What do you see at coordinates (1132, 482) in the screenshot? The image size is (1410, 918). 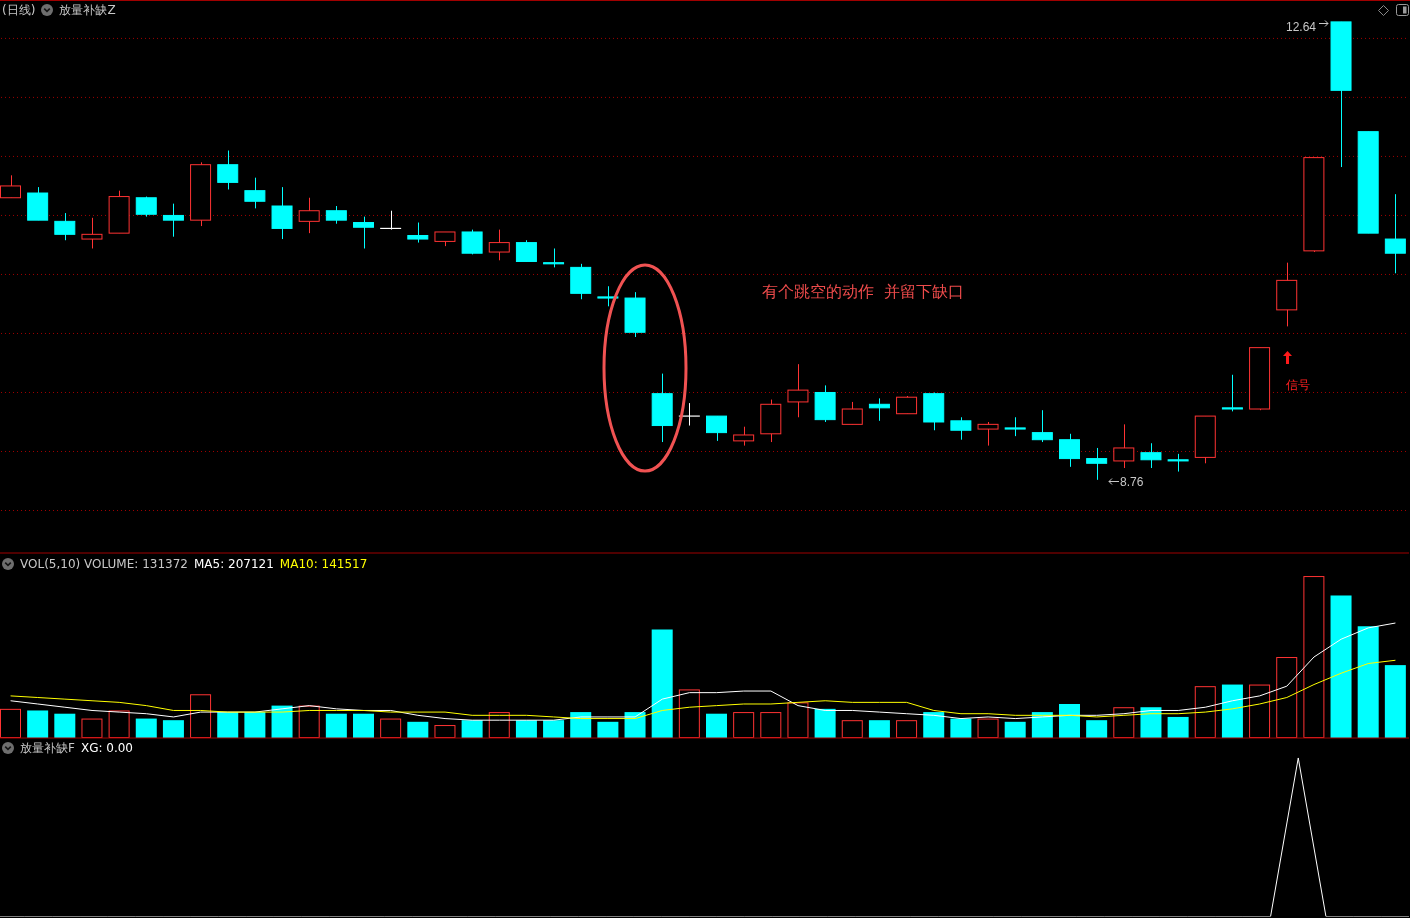 I see `annotation: 8.76` at bounding box center [1132, 482].